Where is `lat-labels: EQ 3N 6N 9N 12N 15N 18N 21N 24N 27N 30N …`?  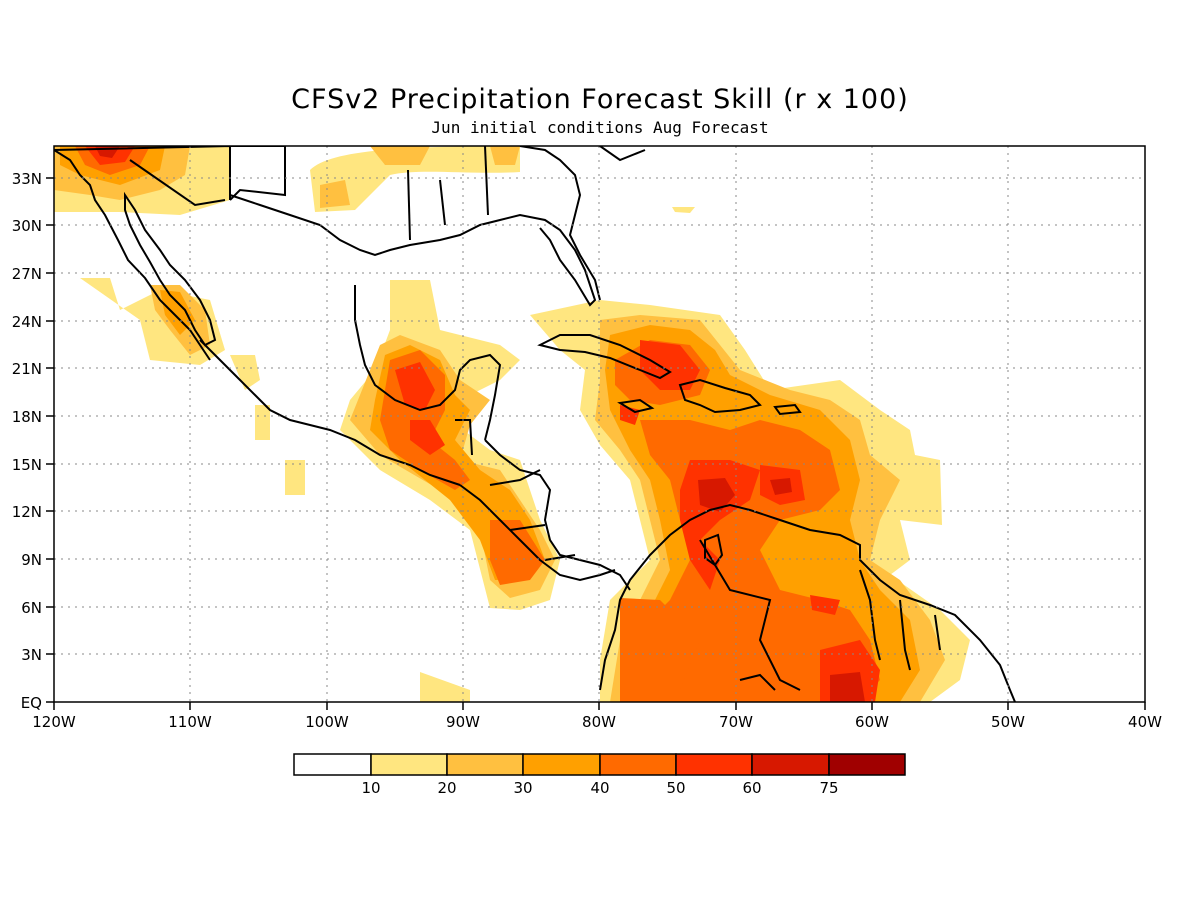
lat-labels: EQ 3N 6N 9N 12N 15N 18N 21N 24N 27N 30N … is located at coordinates (27, 441).